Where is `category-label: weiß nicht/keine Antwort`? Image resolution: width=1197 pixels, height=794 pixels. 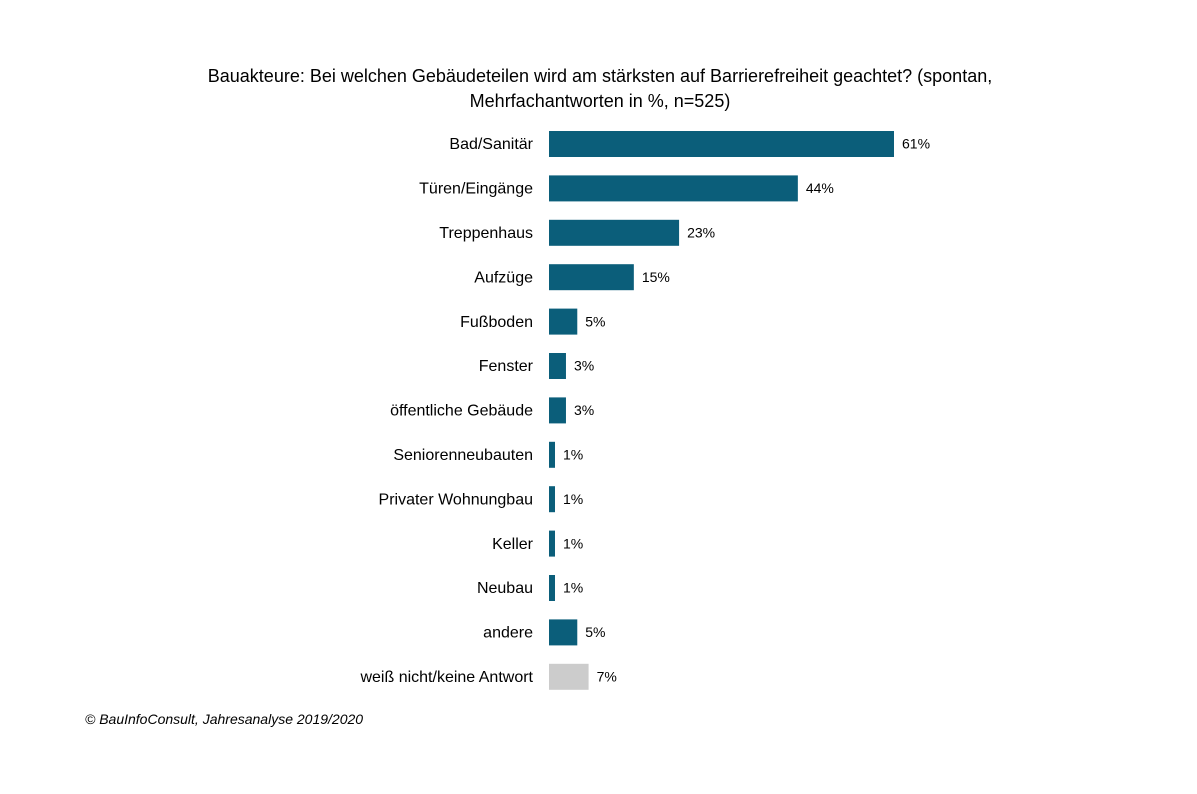 category-label: weiß nicht/keine Antwort is located at coordinates (446, 677).